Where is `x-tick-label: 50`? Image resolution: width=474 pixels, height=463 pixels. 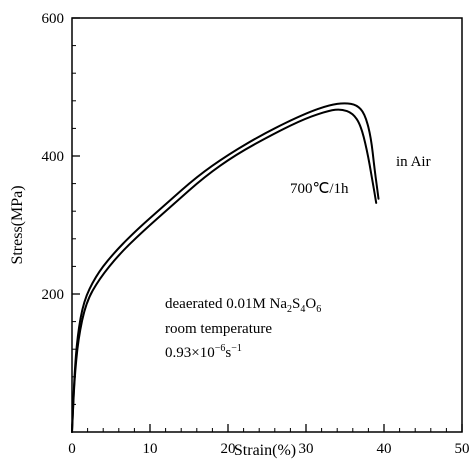
x-tick-label: 50 is located at coordinates (462, 449).